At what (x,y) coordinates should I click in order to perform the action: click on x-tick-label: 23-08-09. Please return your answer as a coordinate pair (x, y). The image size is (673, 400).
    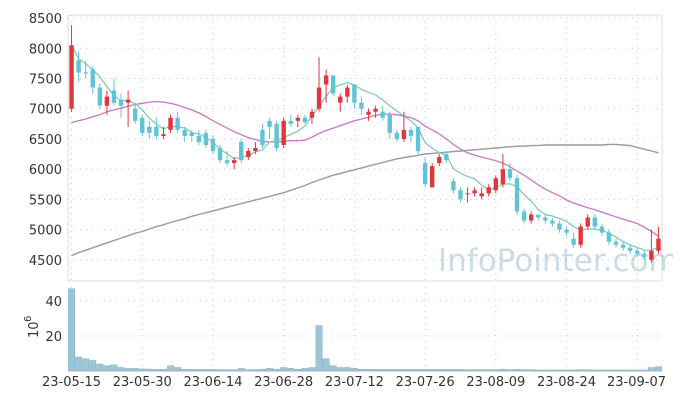
    Looking at the image, I should click on (495, 382).